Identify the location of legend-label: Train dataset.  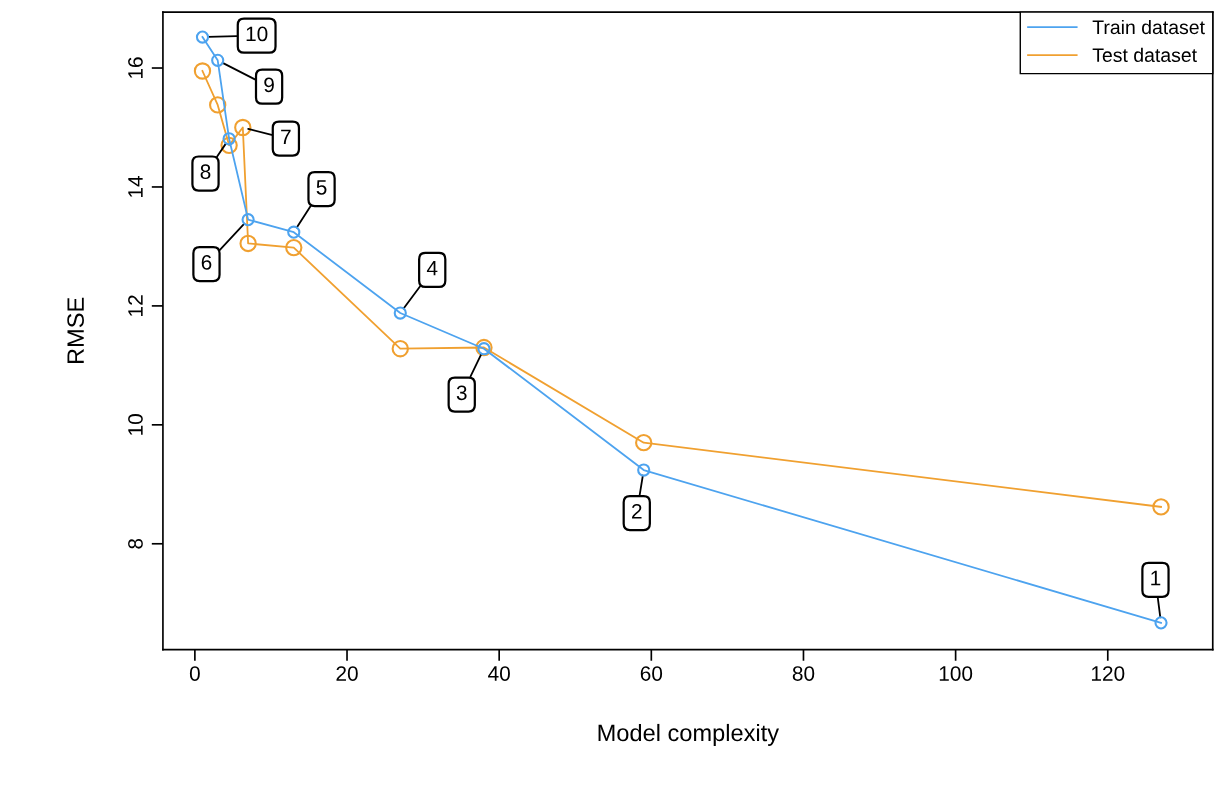
(1148, 27).